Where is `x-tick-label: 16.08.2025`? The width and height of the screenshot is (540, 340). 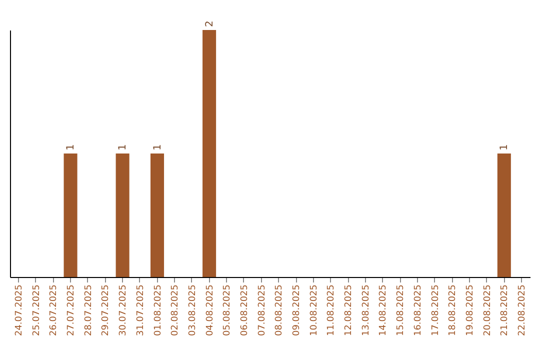 x-tick-label: 16.08.2025 is located at coordinates (418, 310).